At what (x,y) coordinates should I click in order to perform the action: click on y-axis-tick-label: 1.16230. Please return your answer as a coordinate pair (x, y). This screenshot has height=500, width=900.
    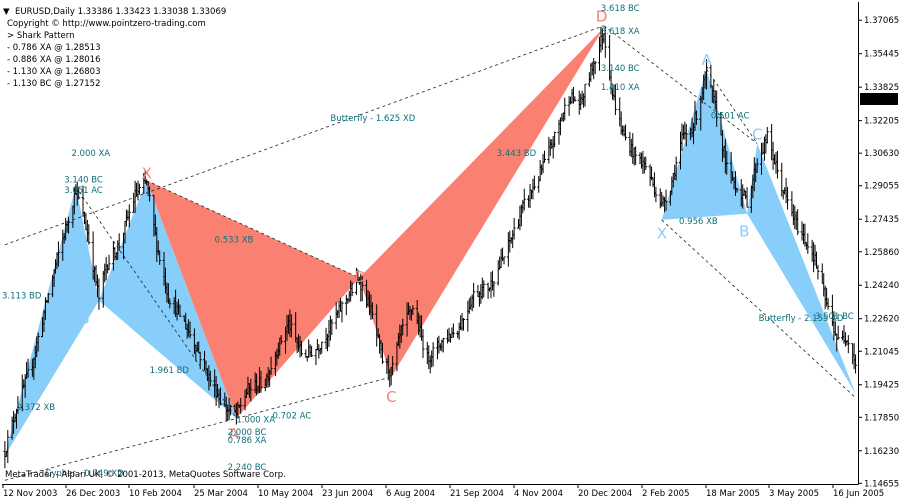
    Looking at the image, I should click on (881, 452).